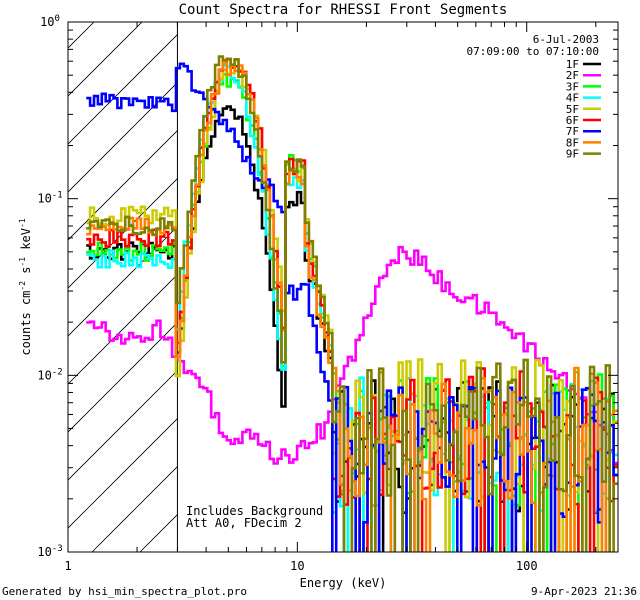 Image resolution: width=640 pixels, height=600 pixels. What do you see at coordinates (527, 566) in the screenshot?
I see `x-tick-label: 100` at bounding box center [527, 566].